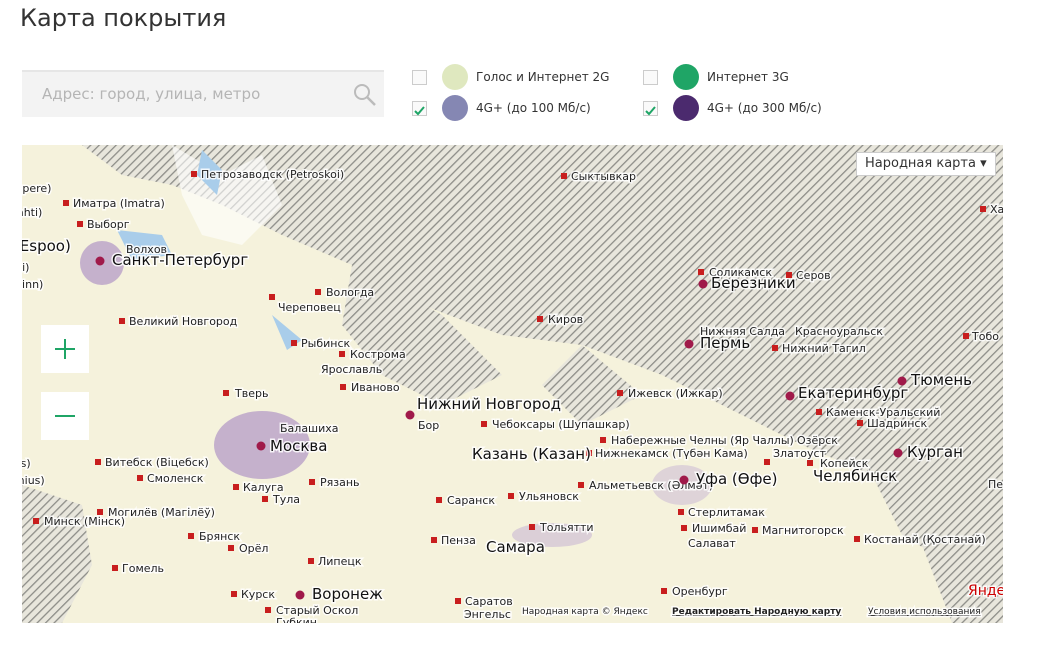 This screenshot has width=1047, height=645. I want to click on city-label: Челябинск, so click(855, 476).